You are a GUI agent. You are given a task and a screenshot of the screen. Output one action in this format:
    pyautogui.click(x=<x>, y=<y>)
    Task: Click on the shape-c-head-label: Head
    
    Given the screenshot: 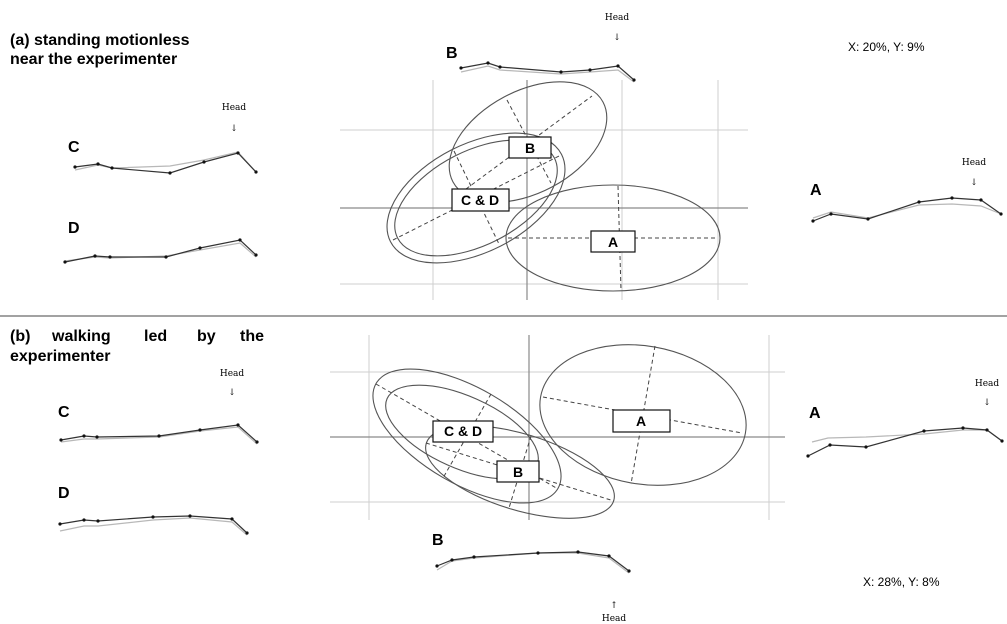 What is the action you would take?
    pyautogui.click(x=234, y=108)
    